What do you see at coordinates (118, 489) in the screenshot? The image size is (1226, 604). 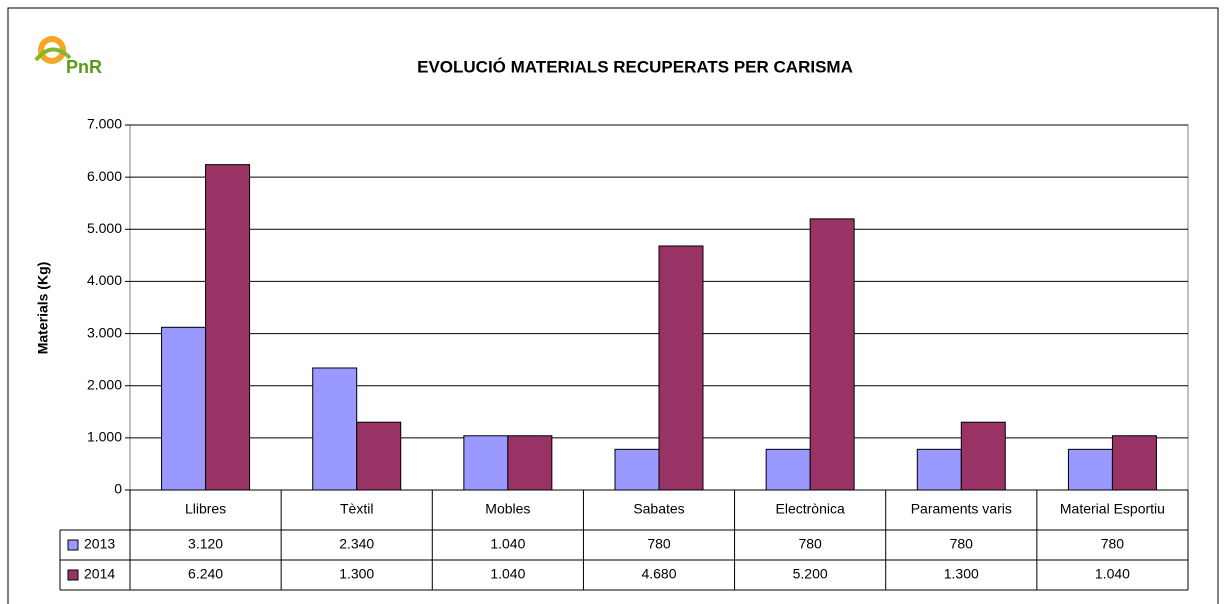 I see `y-tick-label: 0` at bounding box center [118, 489].